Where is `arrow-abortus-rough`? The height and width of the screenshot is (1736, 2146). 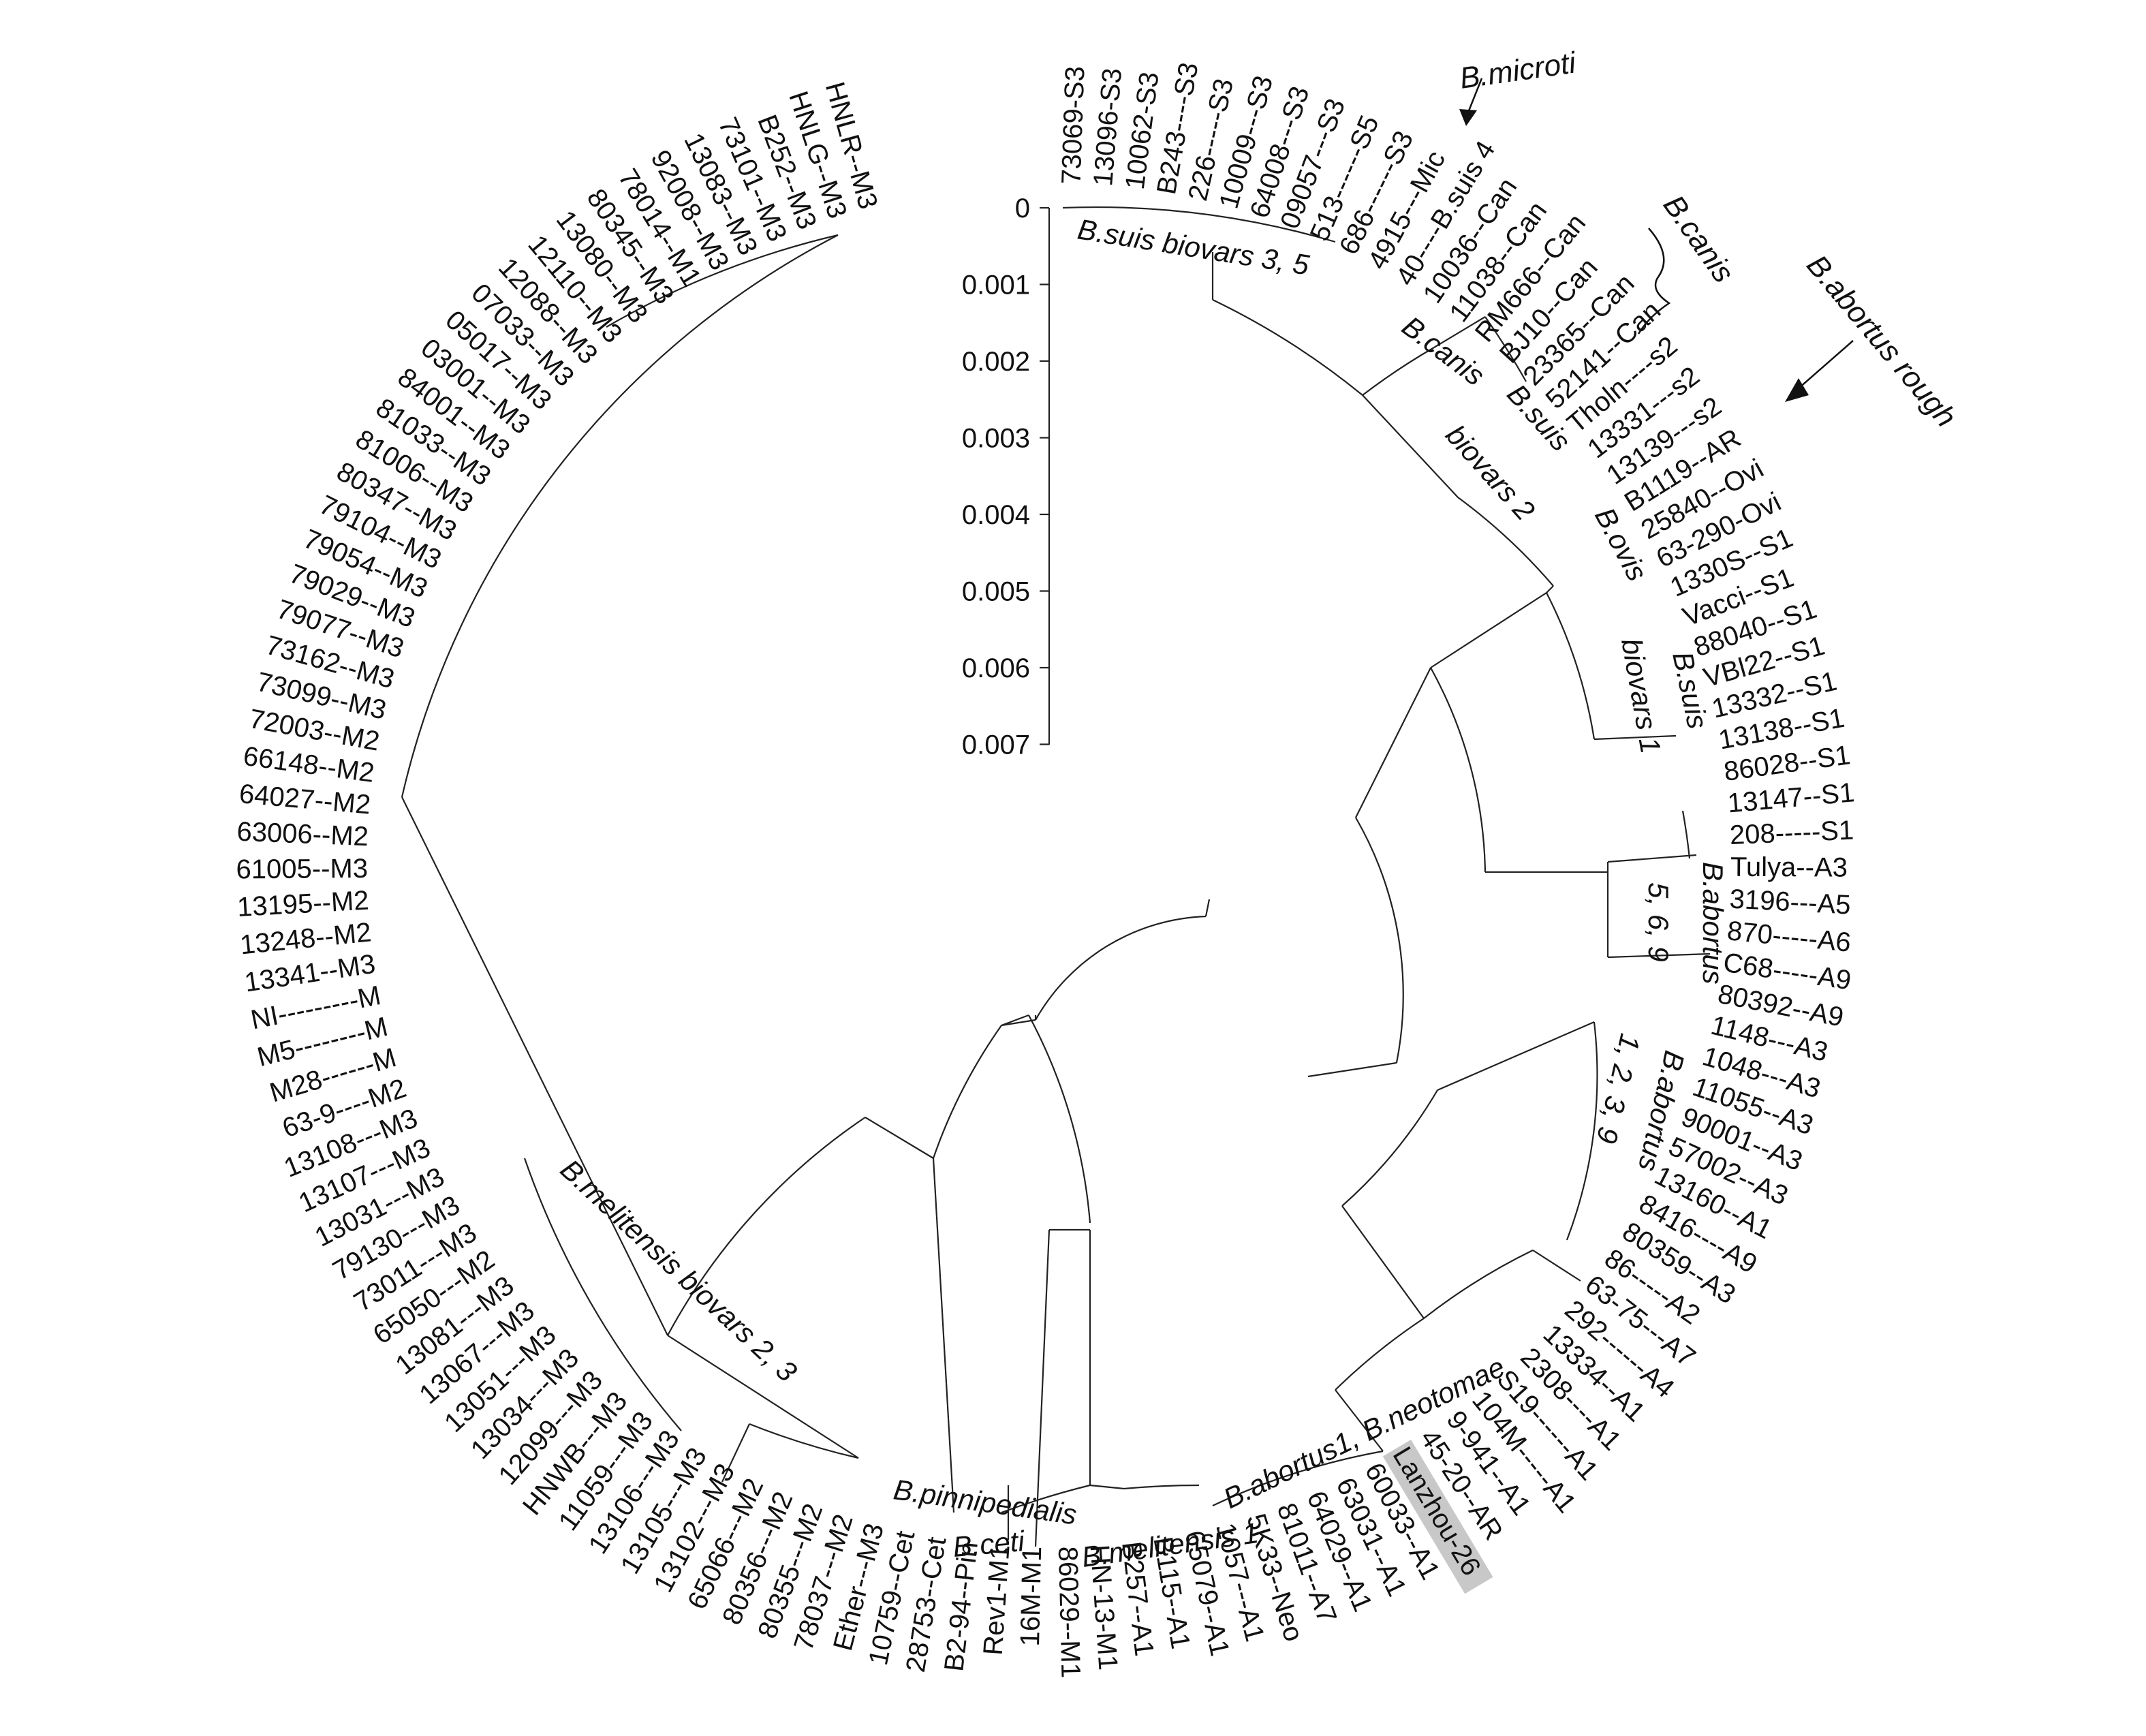
arrow-abortus-rough is located at coordinates (1826, 364).